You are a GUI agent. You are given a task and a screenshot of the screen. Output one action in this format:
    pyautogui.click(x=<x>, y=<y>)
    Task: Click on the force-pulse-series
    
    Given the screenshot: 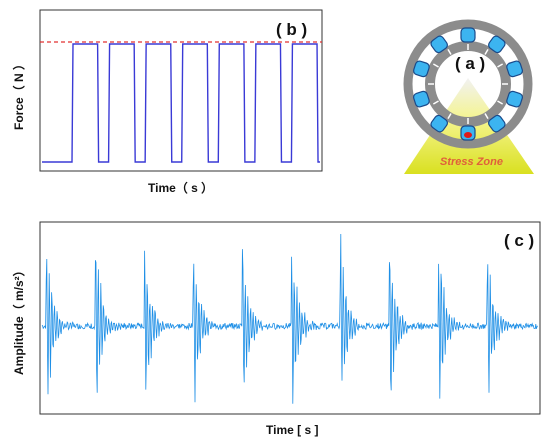 What is the action you would take?
    pyautogui.click(x=181, y=103)
    